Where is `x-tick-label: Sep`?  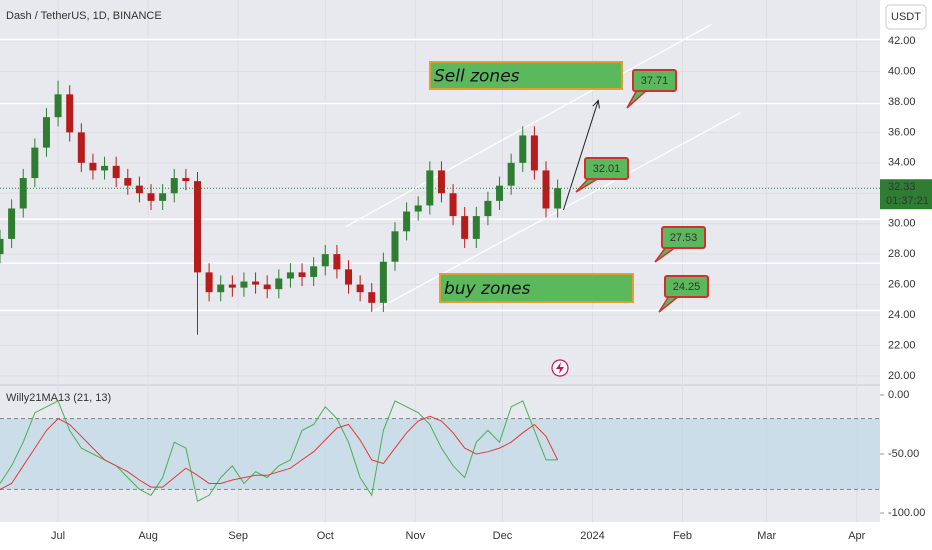
x-tick-label: Sep is located at coordinates (238, 536).